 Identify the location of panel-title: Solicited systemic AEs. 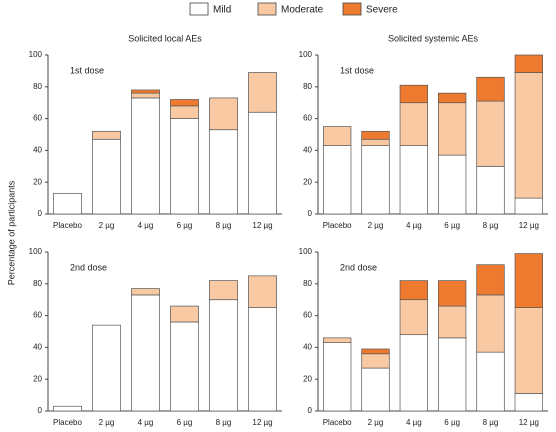
(433, 38).